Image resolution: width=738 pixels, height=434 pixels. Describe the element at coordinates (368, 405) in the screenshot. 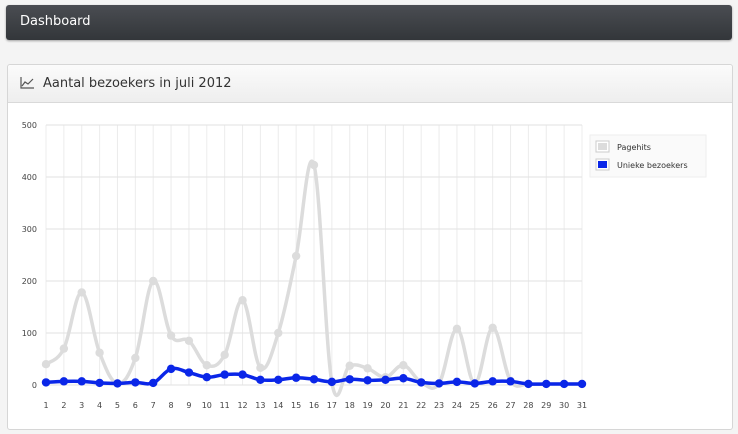

I see `x-tick-label: 19` at that location.